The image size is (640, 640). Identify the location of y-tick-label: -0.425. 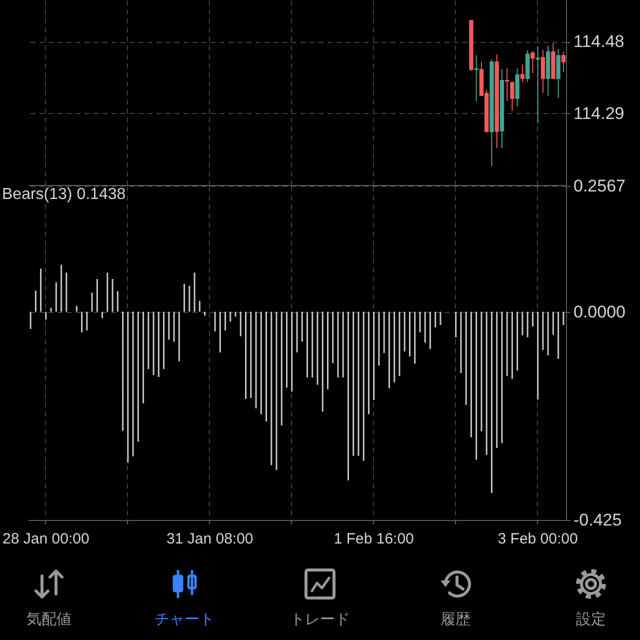
(598, 520).